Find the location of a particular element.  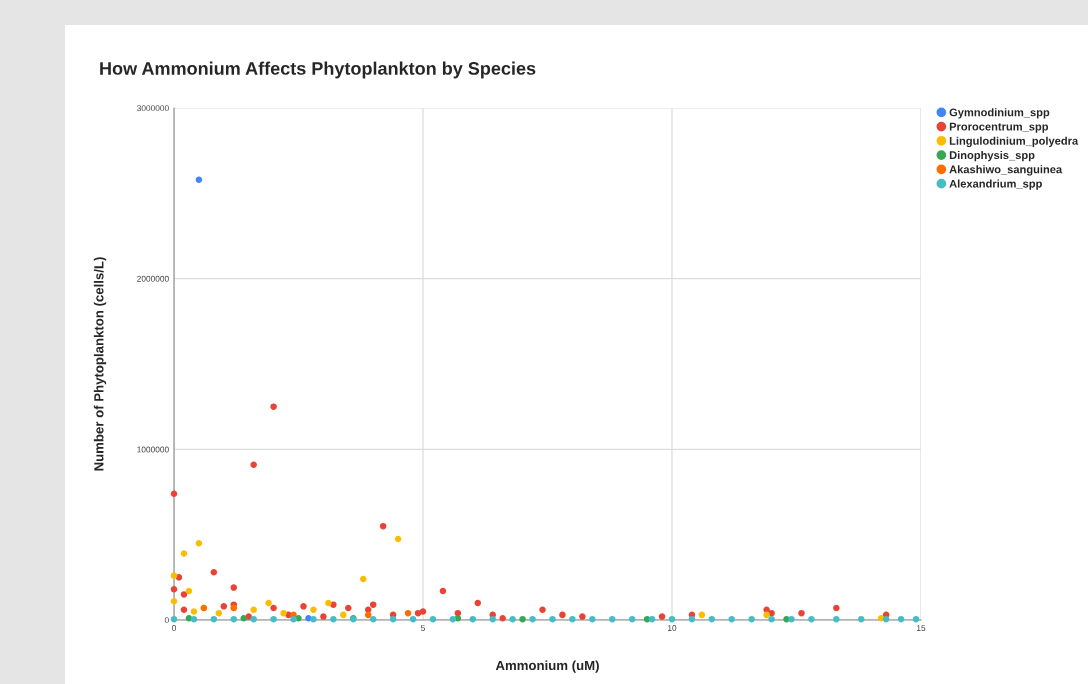

y-tick-label: 3000000 is located at coordinates (153, 108).